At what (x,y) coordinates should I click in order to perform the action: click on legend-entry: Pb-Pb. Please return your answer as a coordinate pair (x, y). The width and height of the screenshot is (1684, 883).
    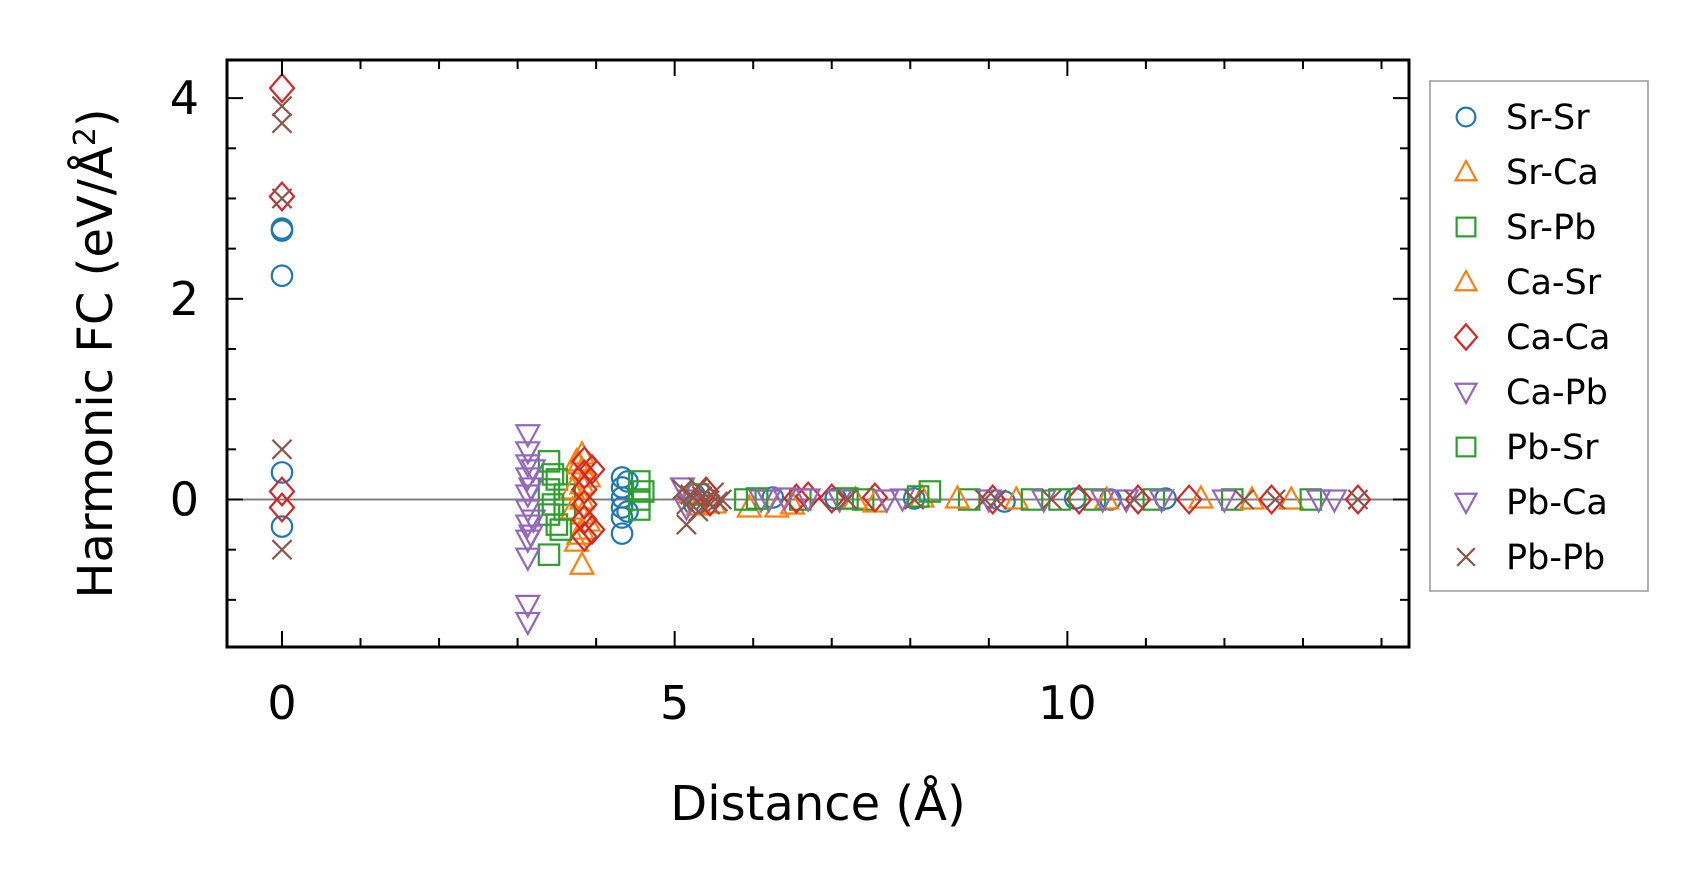
    Looking at the image, I should click on (1530, 558).